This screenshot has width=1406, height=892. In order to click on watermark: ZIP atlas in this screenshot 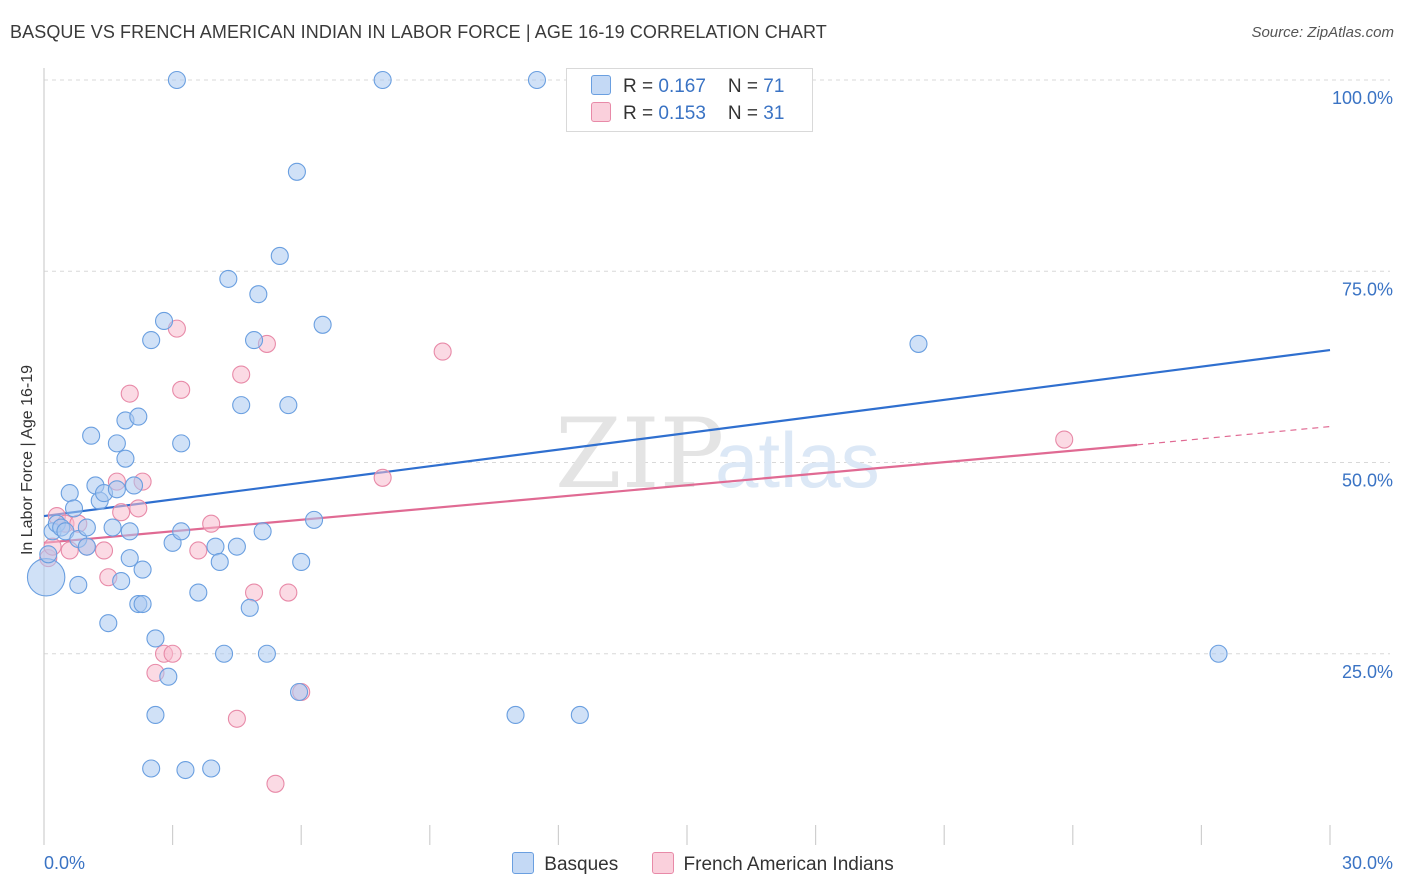, I will do `click(717, 454)`.